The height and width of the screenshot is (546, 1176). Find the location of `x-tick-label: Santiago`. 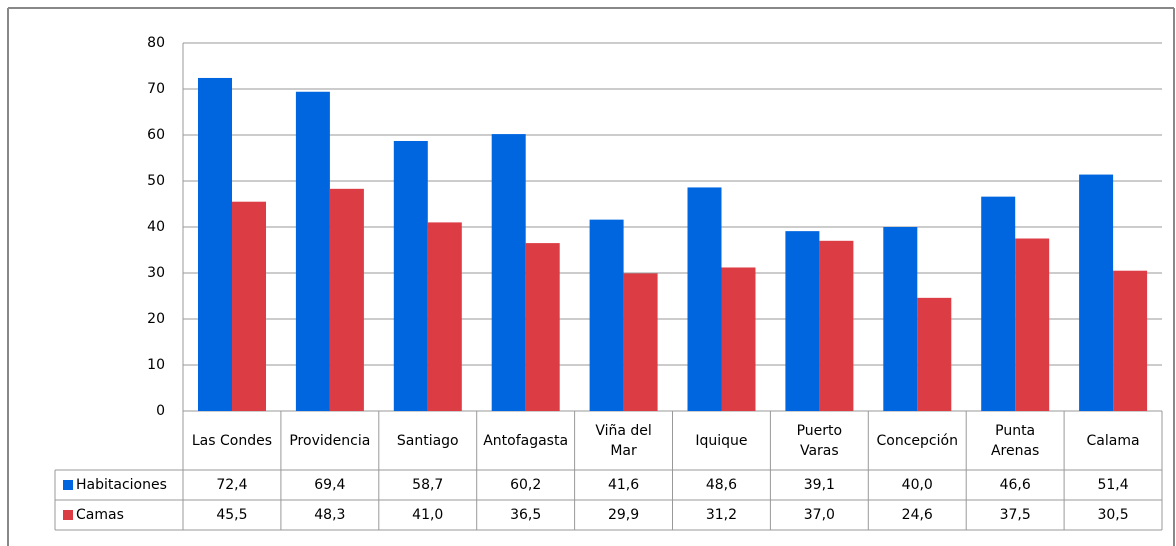

x-tick-label: Santiago is located at coordinates (427, 440).